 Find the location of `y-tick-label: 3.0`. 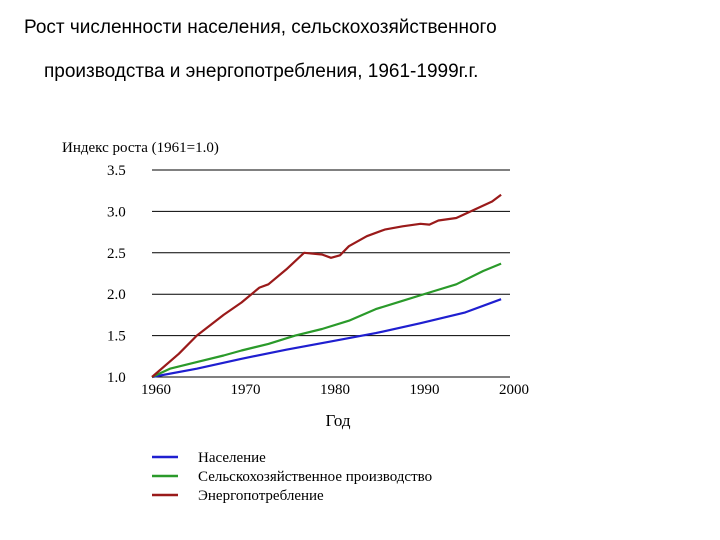

y-tick-label: 3.0 is located at coordinates (116, 212).